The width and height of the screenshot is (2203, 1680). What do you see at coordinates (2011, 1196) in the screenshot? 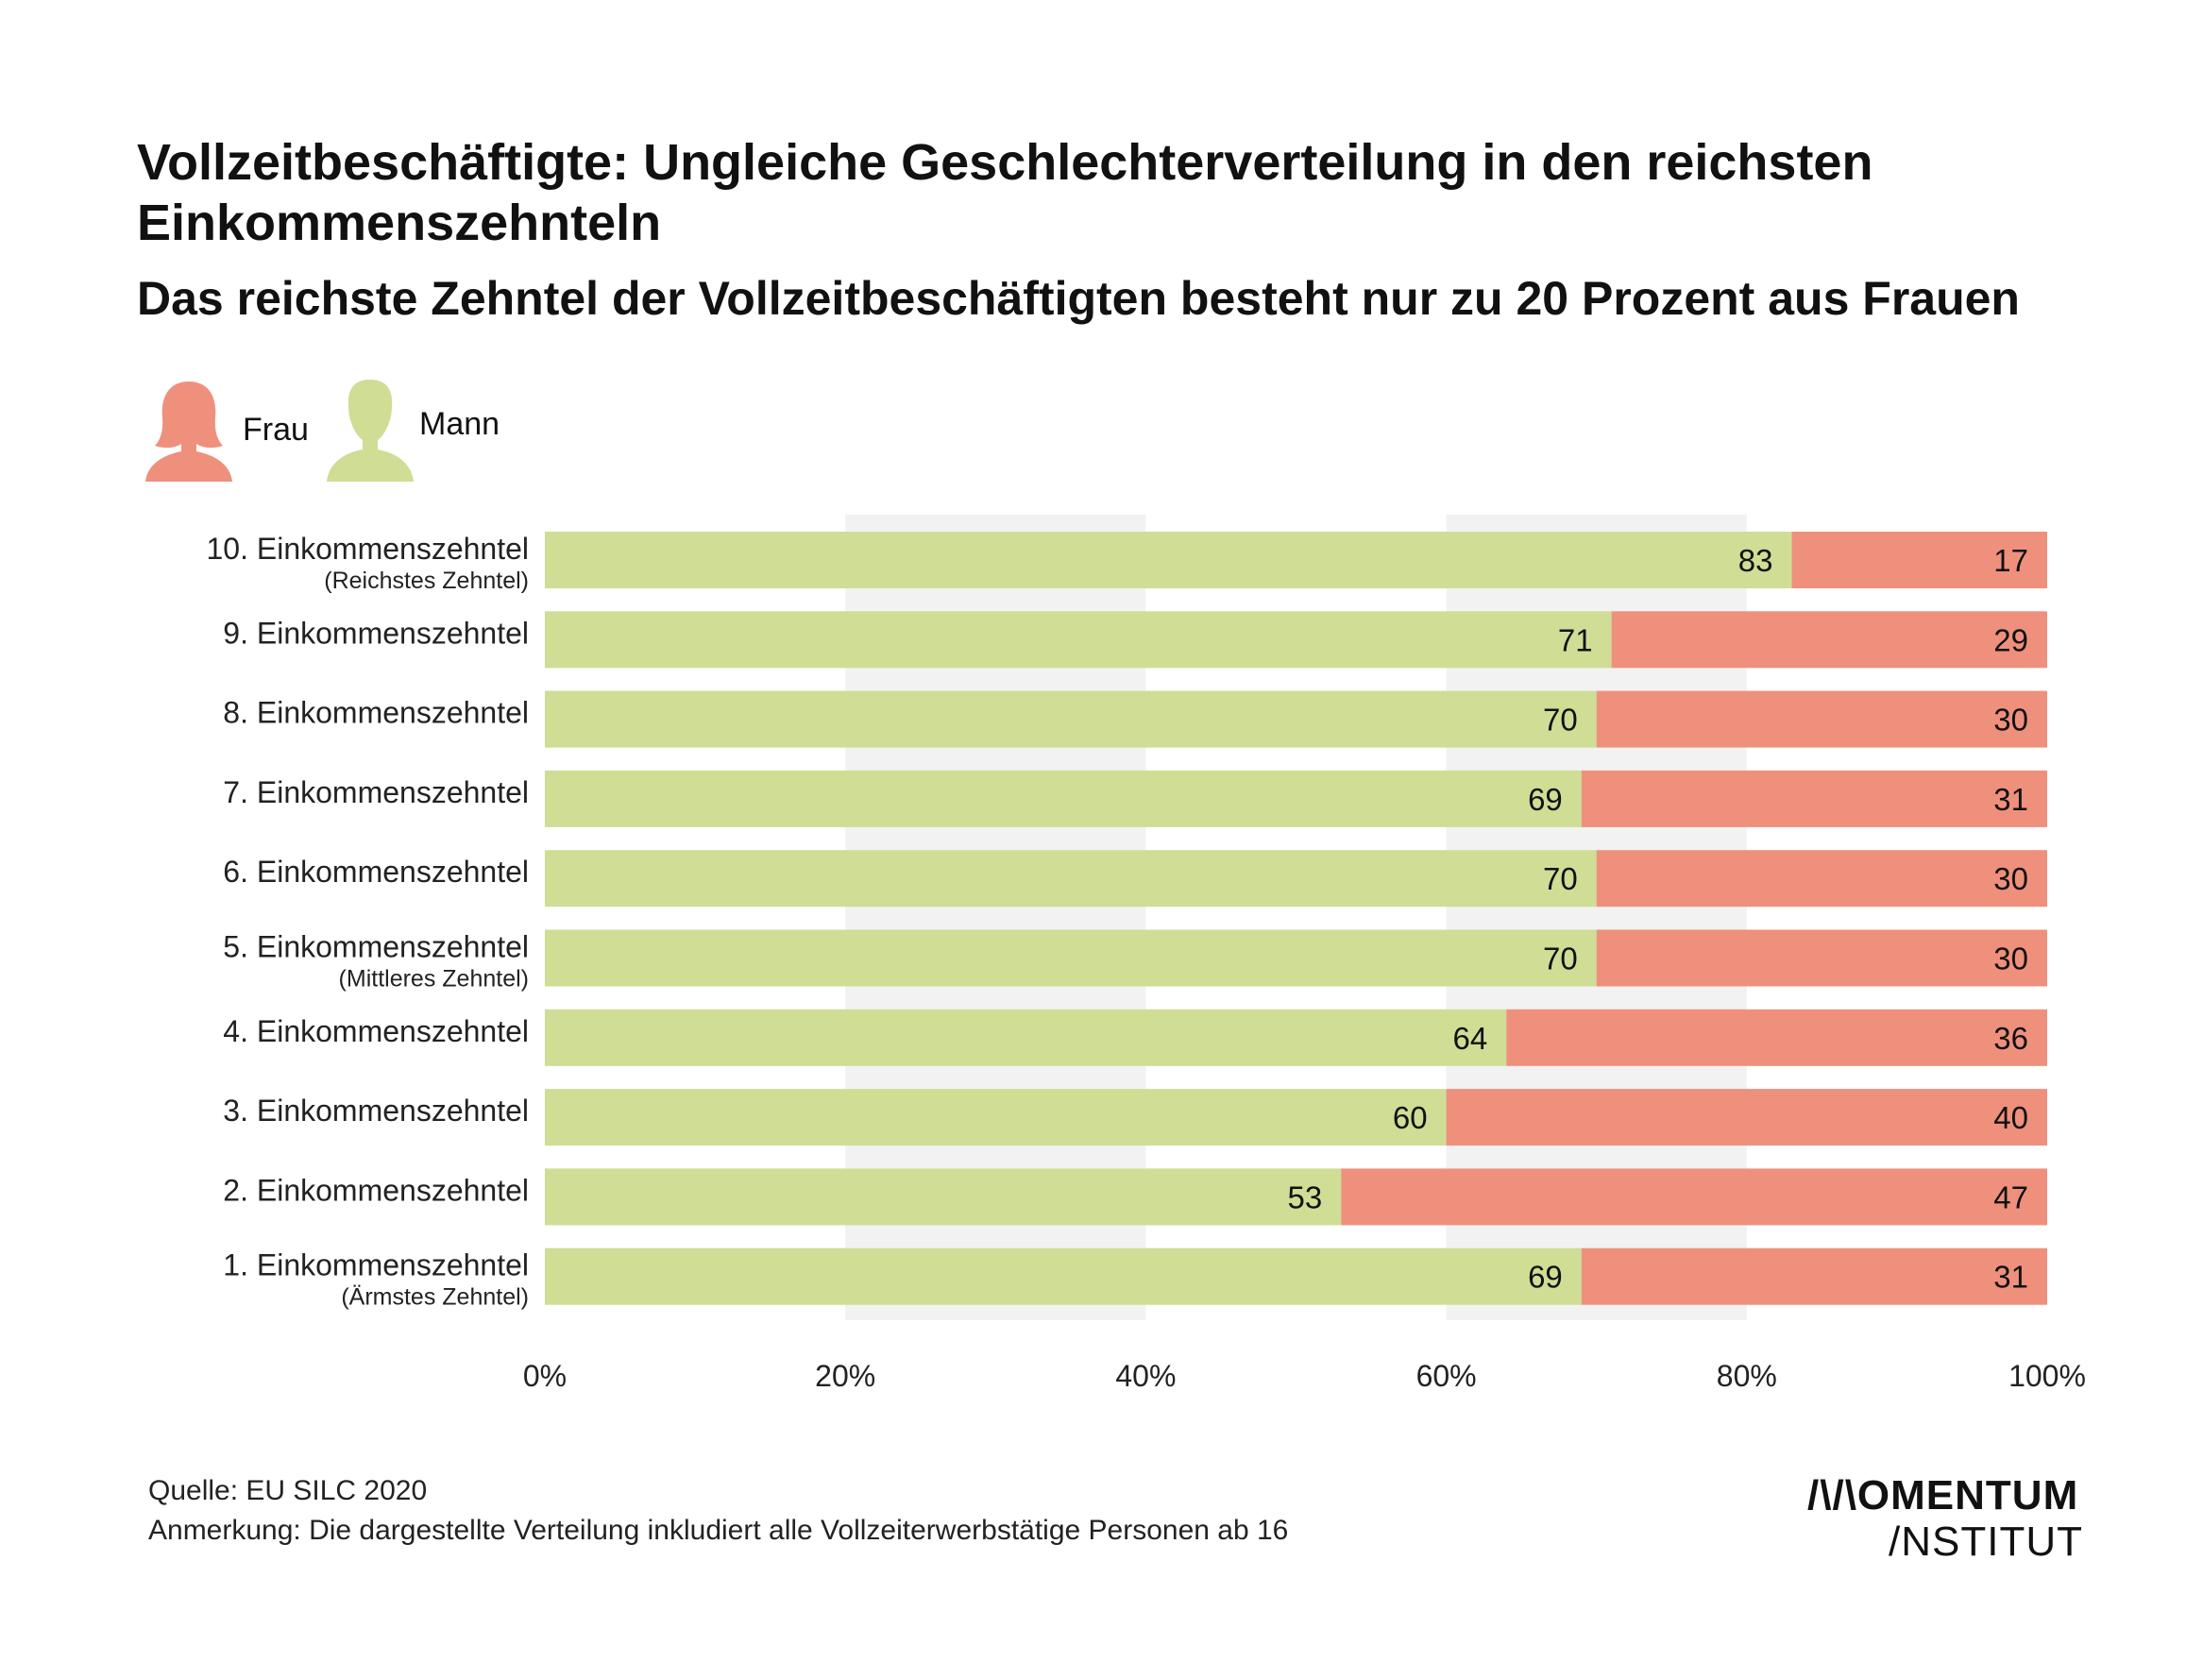
I see `data-label-frau: 47` at bounding box center [2011, 1196].